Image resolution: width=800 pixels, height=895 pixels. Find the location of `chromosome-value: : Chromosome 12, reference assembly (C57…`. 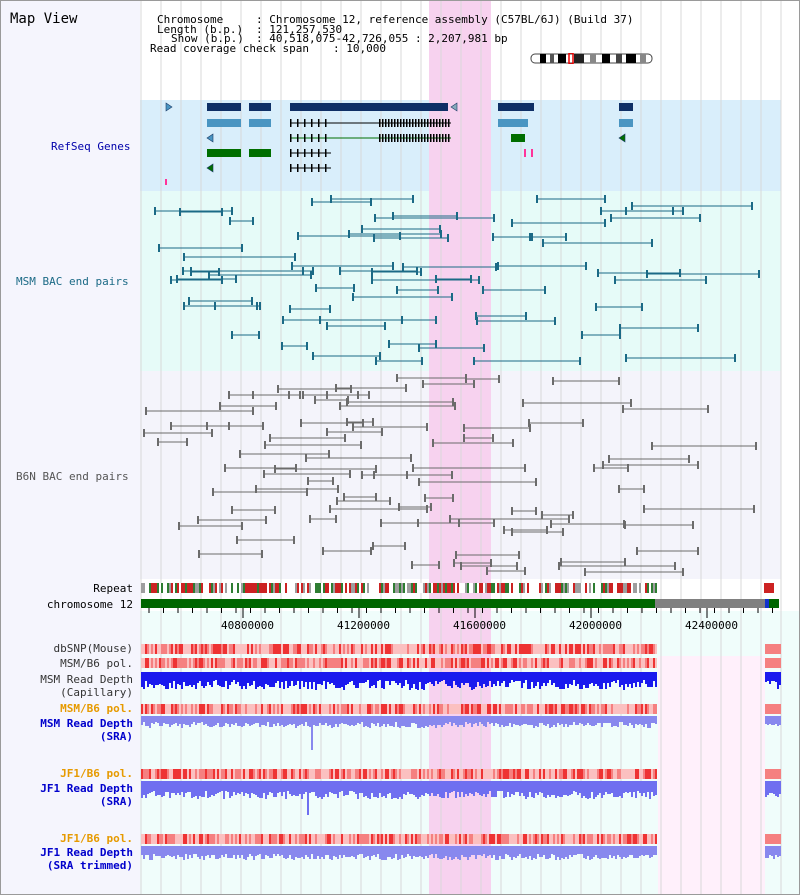

chromosome-value: : Chromosome 12, reference assembly (C57… is located at coordinates (445, 19).